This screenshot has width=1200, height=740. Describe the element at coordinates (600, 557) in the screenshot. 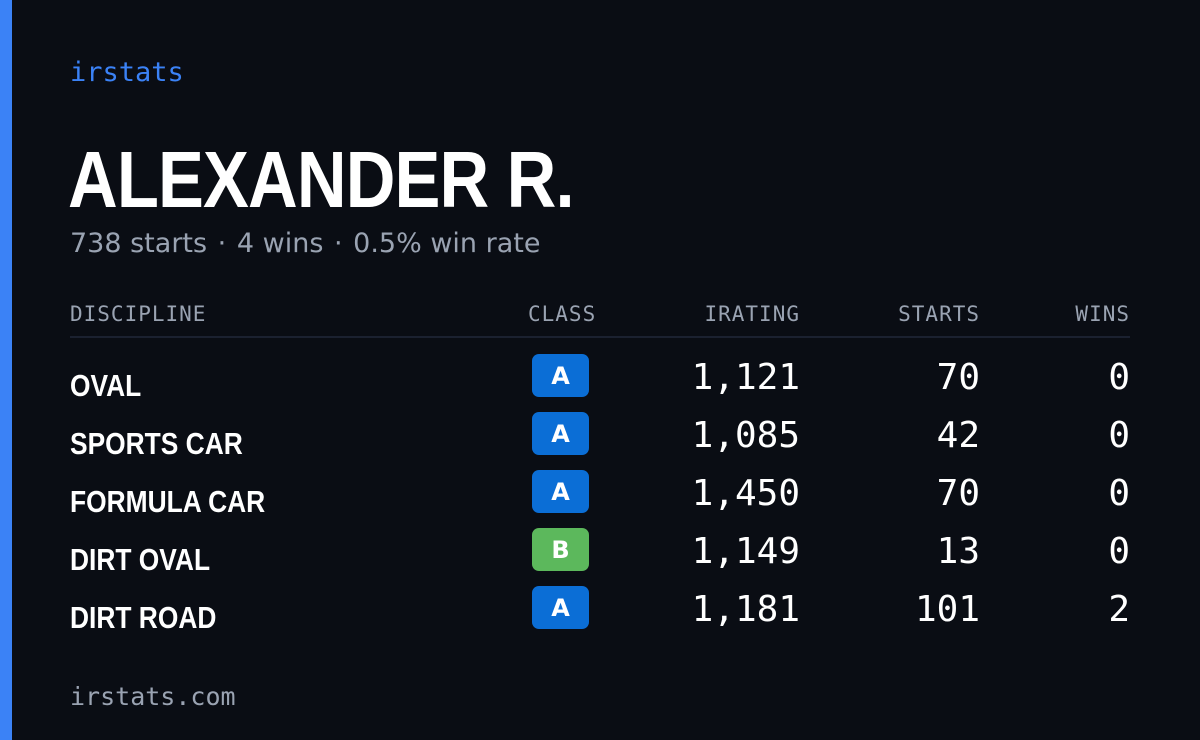

I see `table-row: DIRT OVAL B 1,149 13 0` at that location.